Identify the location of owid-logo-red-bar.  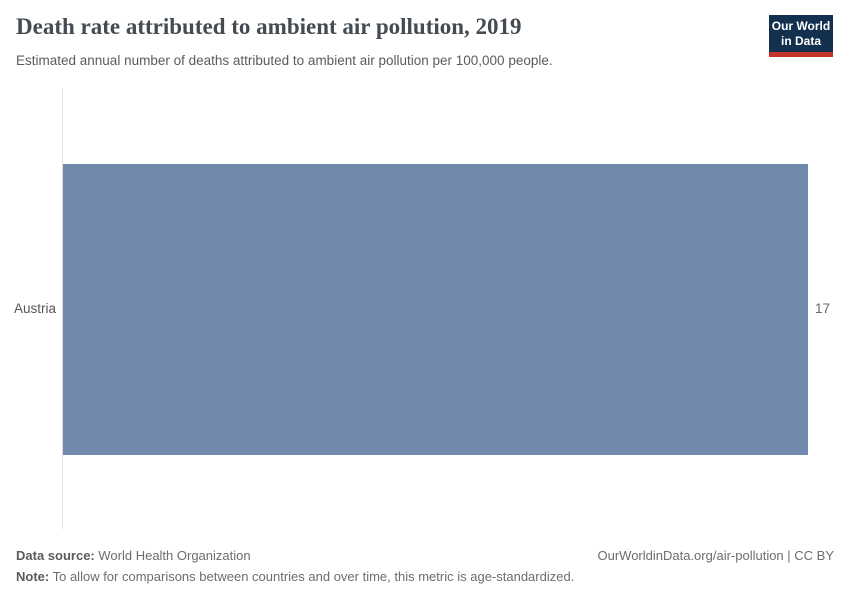
(801, 54).